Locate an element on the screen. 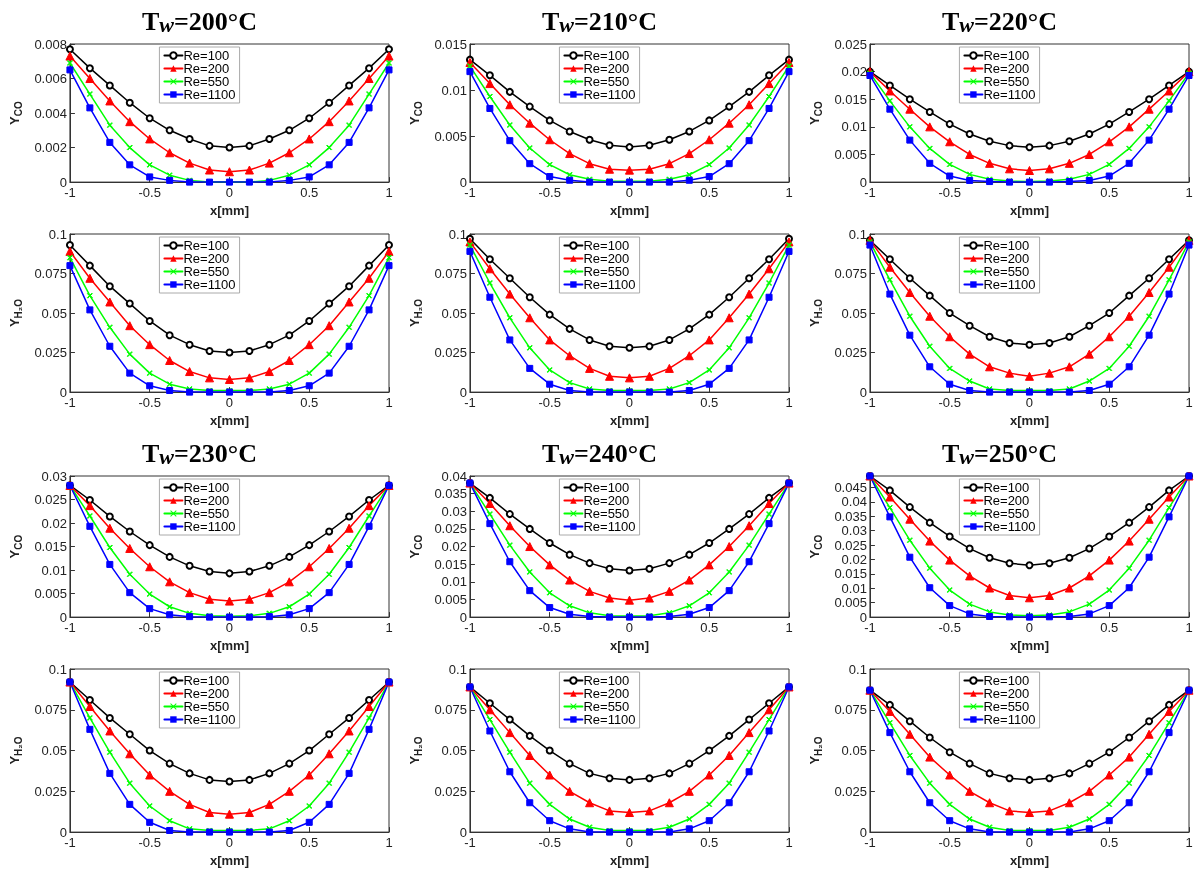 The height and width of the screenshot is (875, 1199). y-tick-label: 0.006 is located at coordinates (50, 79).